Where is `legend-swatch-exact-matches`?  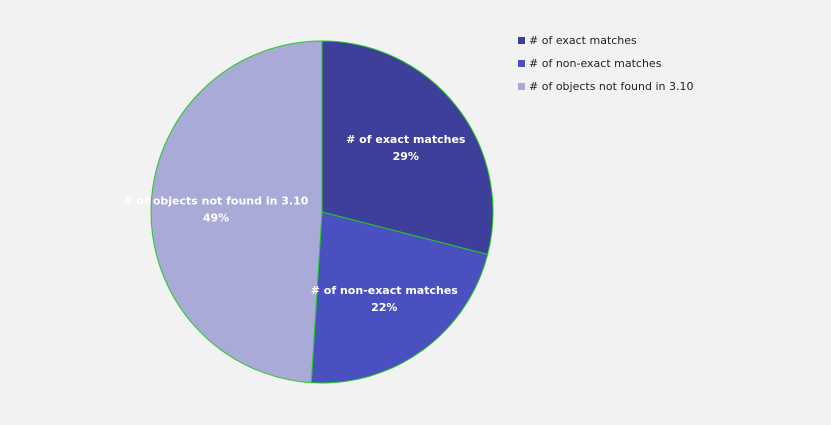
legend-swatch-exact-matches is located at coordinates (521, 40).